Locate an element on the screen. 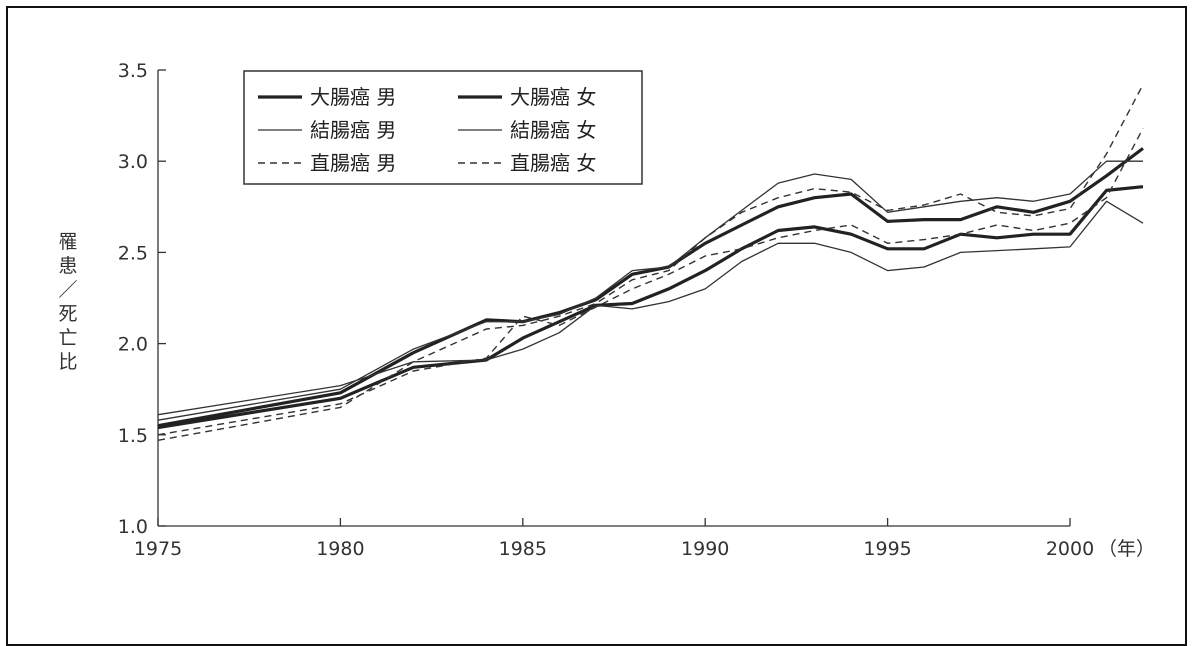 The height and width of the screenshot is (646, 1194). y-axis-label-char: 亡 is located at coordinates (67, 338).